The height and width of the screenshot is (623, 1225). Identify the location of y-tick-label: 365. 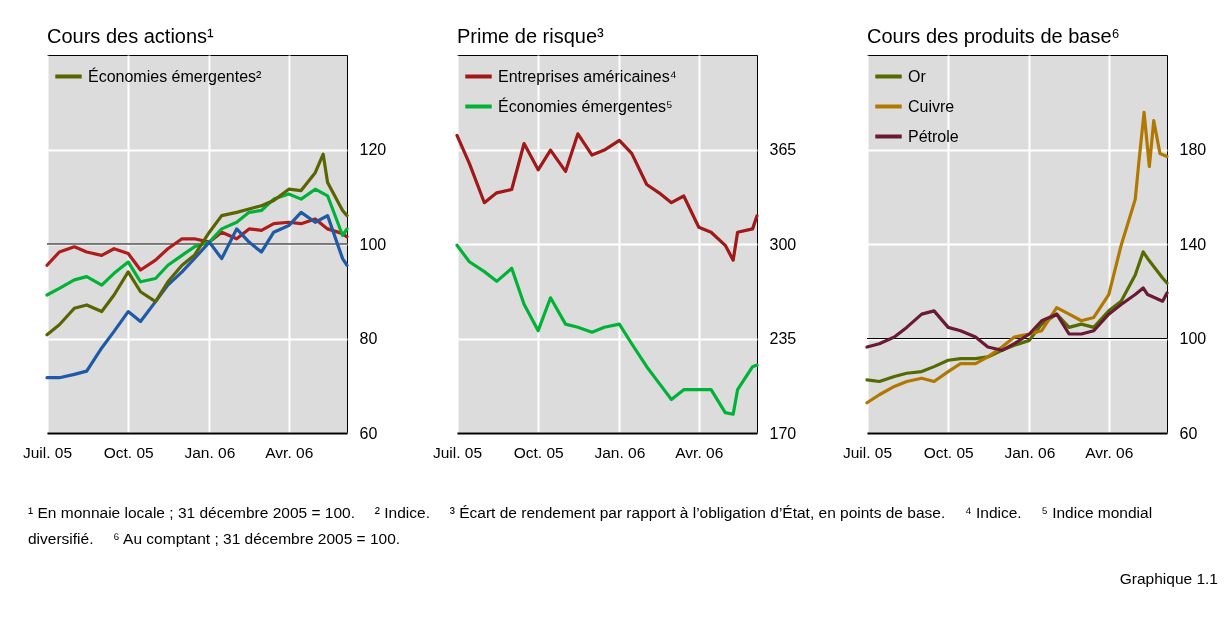
(783, 149).